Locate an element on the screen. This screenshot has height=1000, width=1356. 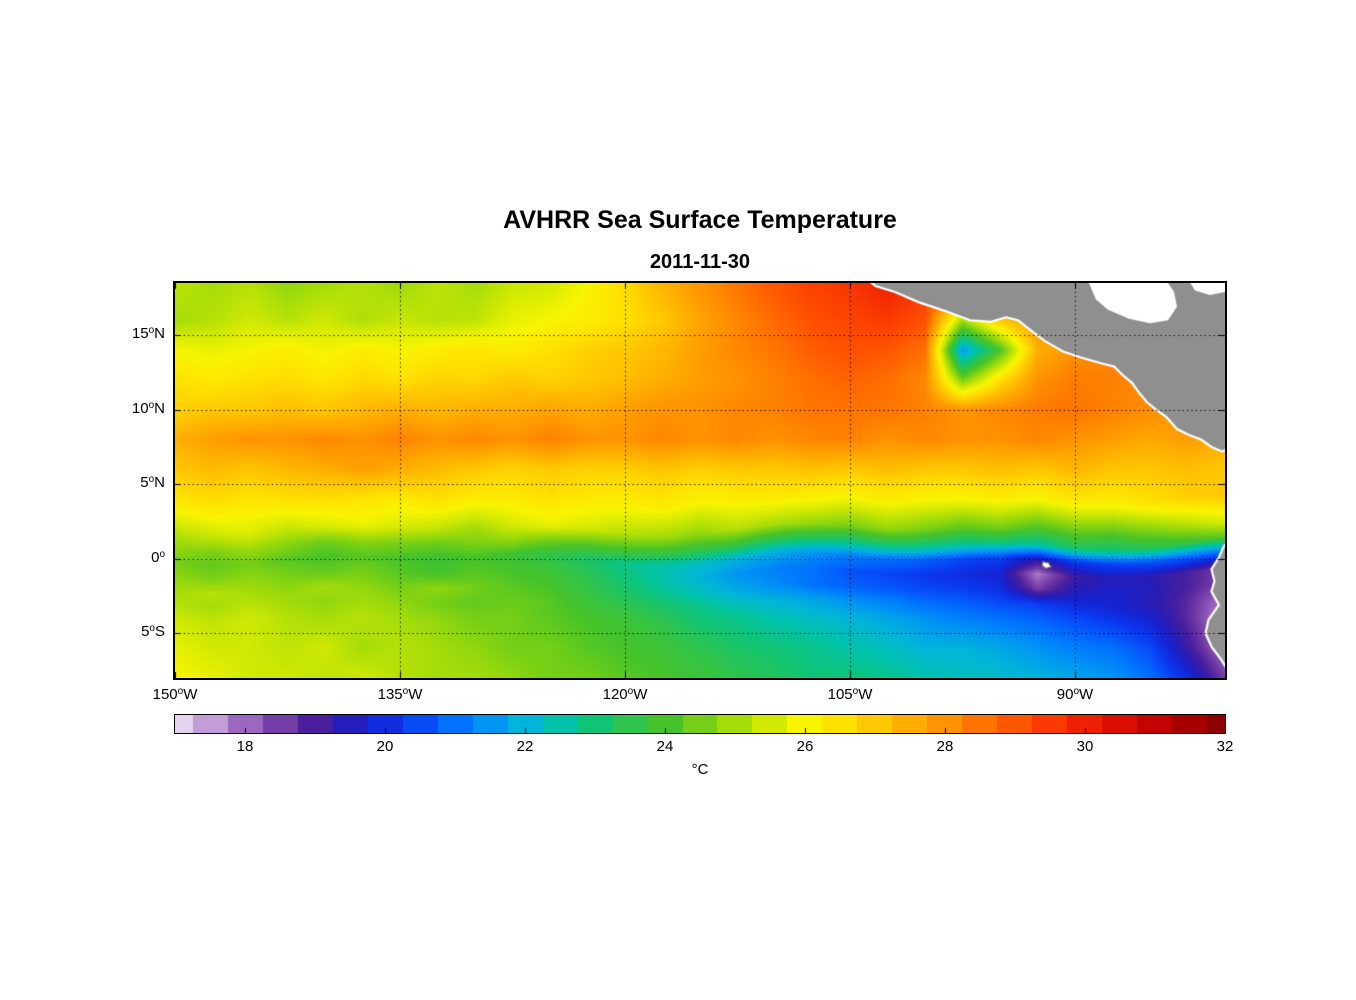
x-axis-tick-label: 90oW is located at coordinates (1075, 694).